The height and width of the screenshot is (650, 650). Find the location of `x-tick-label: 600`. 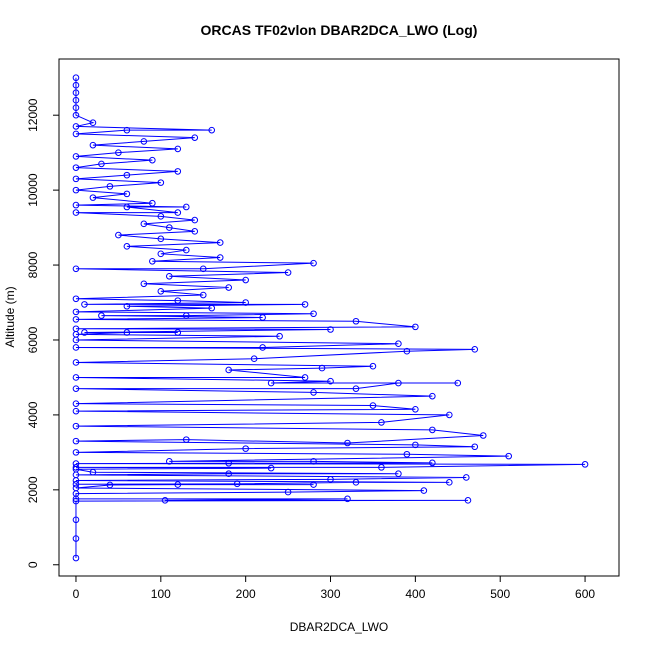

x-tick-label: 600 is located at coordinates (585, 594).